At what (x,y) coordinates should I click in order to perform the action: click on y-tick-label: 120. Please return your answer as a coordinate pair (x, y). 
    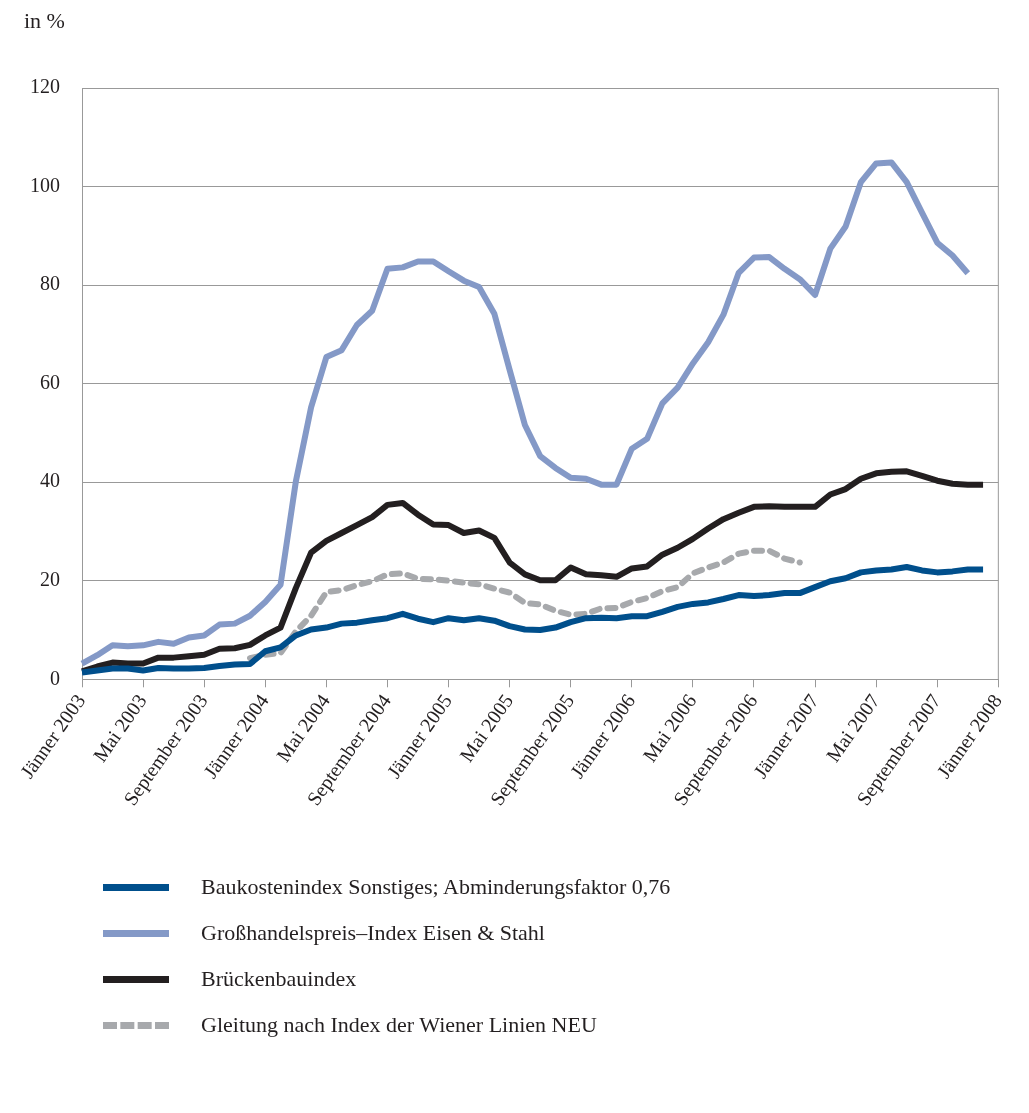
    Looking at the image, I should click on (45, 86).